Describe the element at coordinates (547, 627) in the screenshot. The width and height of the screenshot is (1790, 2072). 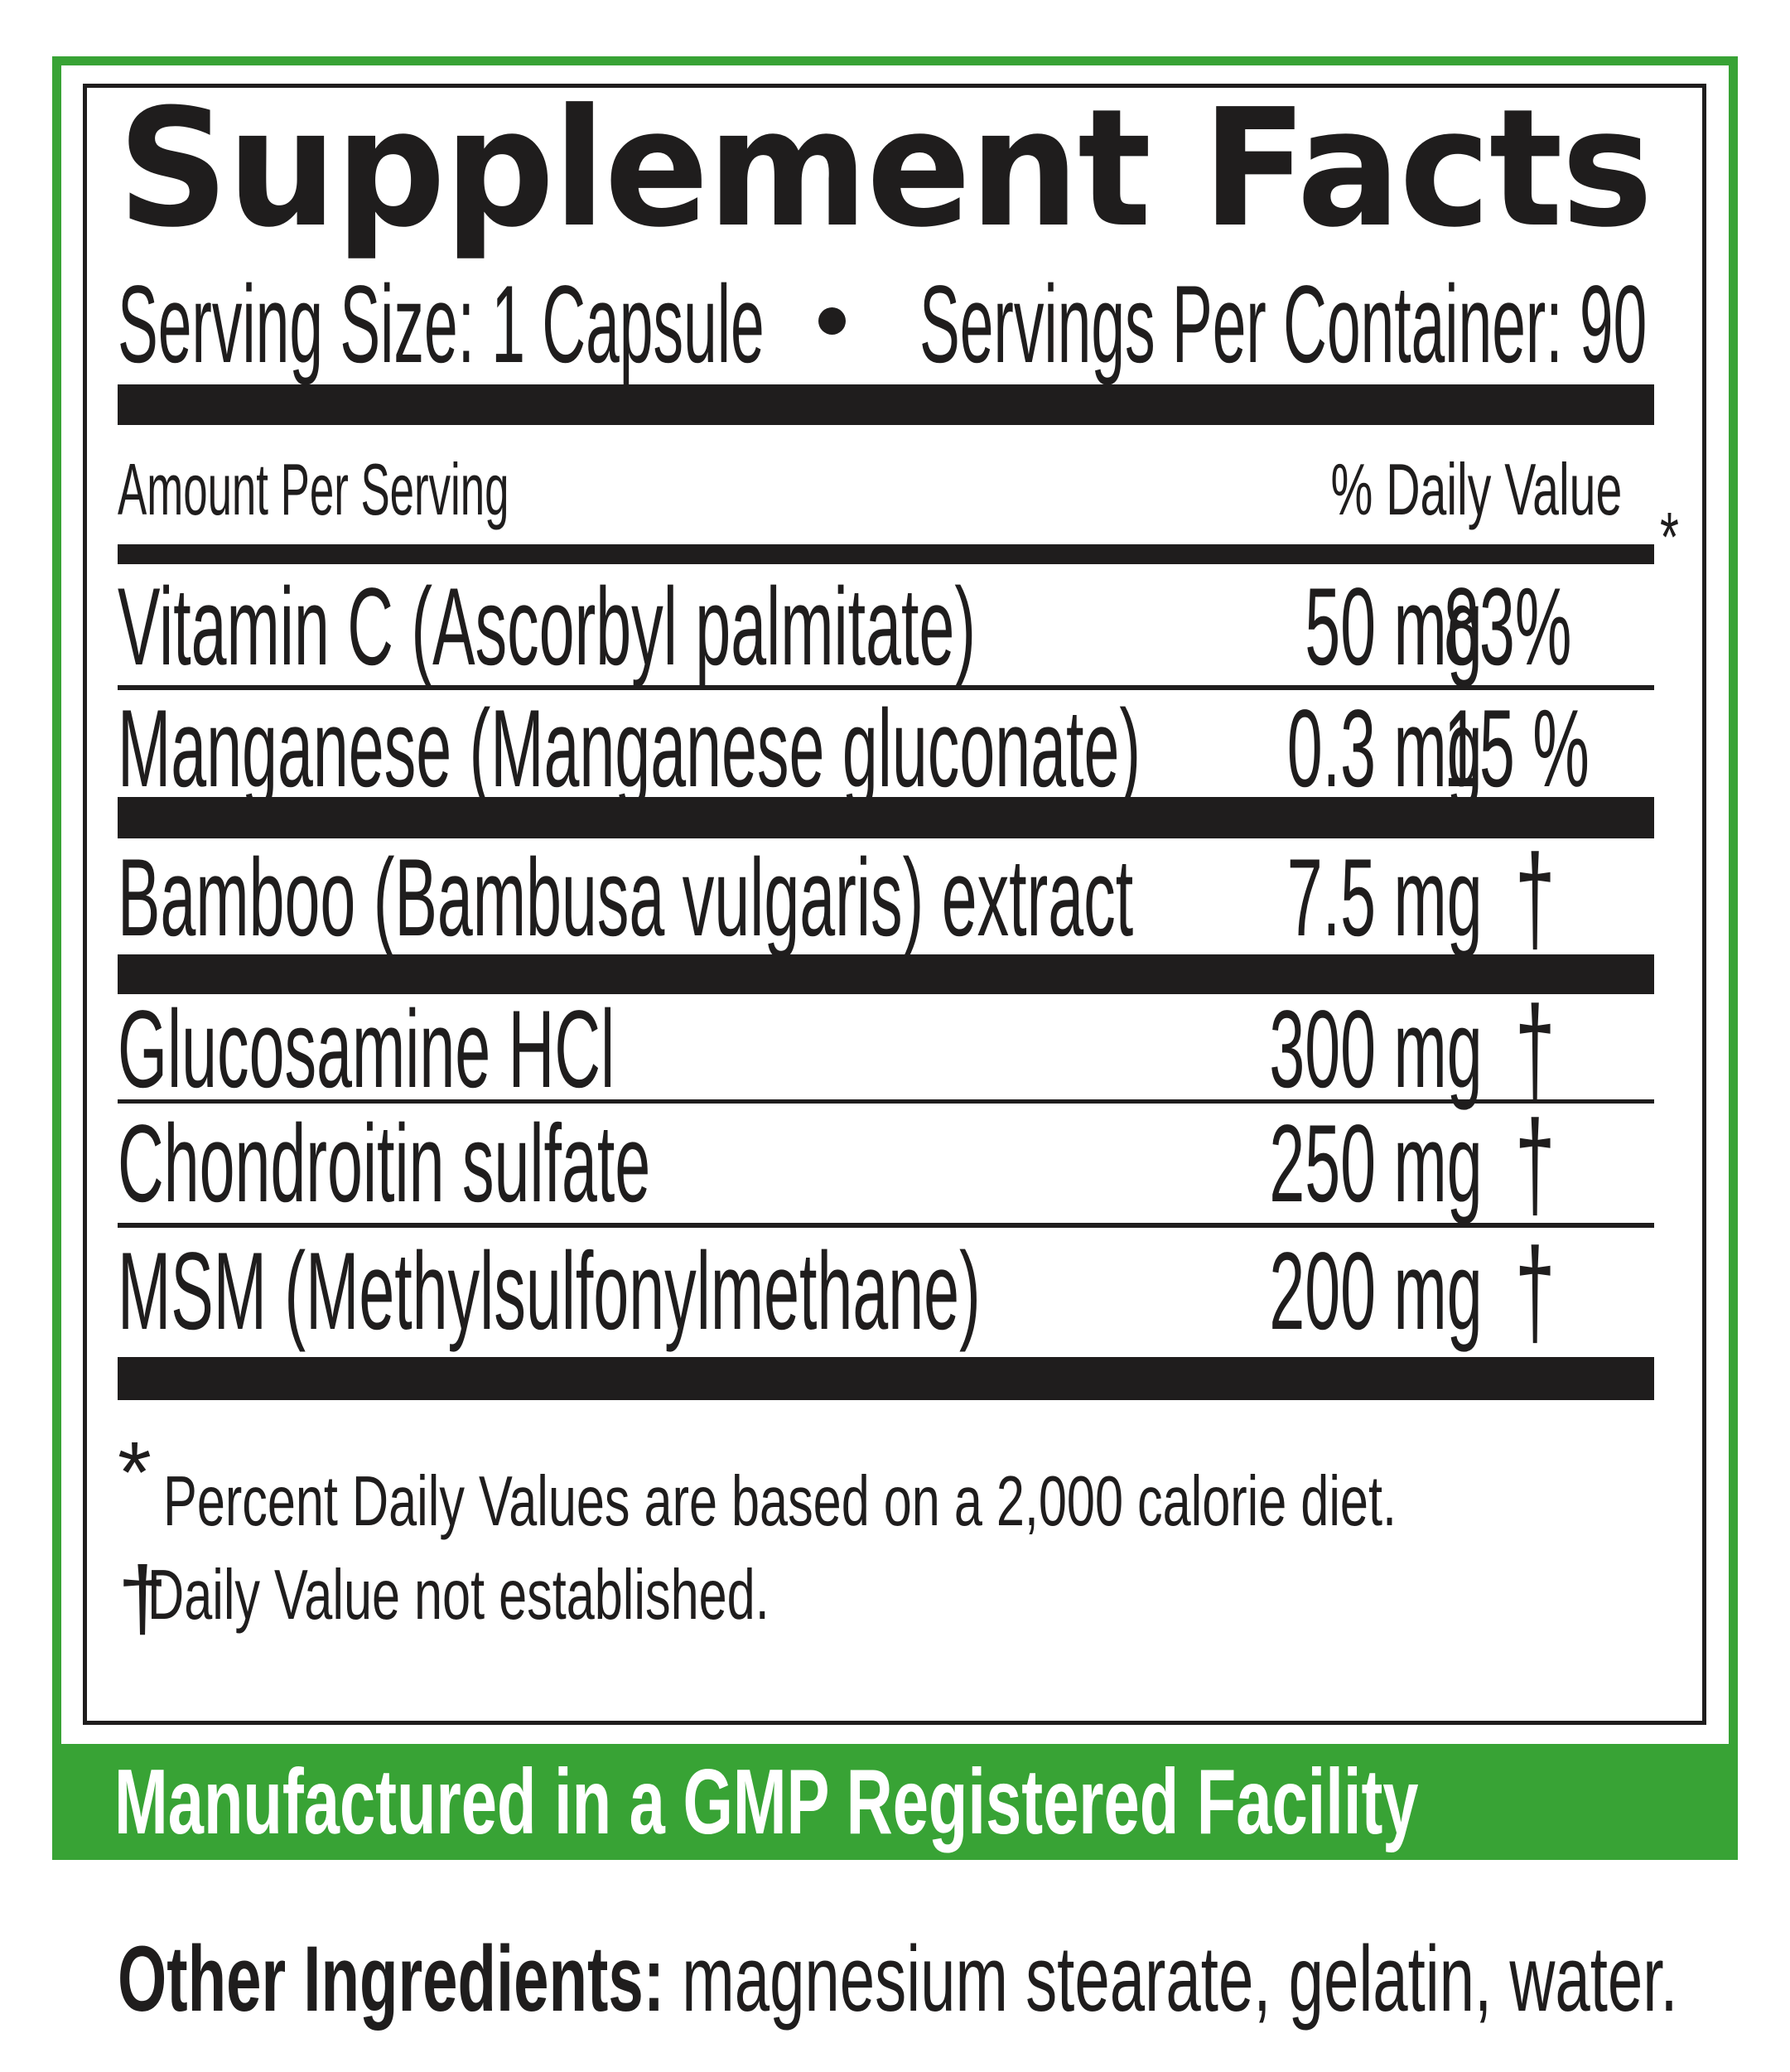
I see `ingredient-name: Vitamin C (Ascorbyl palmitate)` at that location.